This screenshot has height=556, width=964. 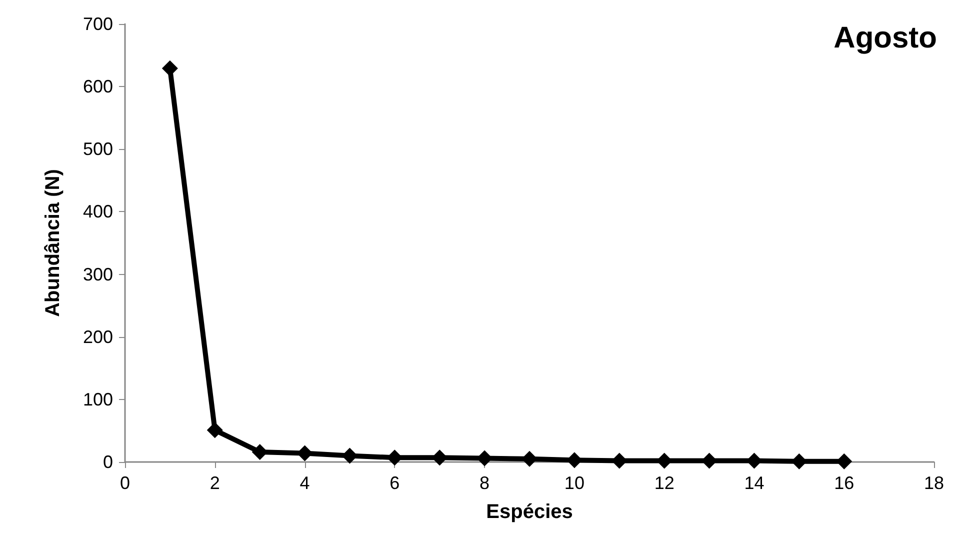 What do you see at coordinates (754, 483) in the screenshot?
I see `x-tick-label: 14` at bounding box center [754, 483].